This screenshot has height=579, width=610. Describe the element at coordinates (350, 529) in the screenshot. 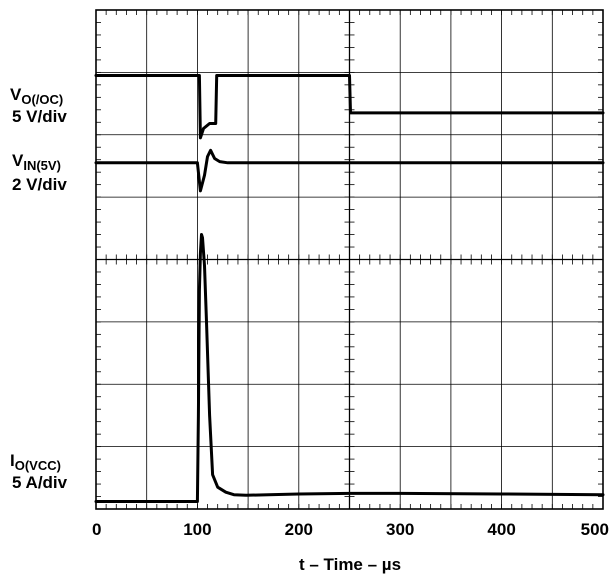

I see `x-tick-labels: 0 100 200 300 400 500` at that location.